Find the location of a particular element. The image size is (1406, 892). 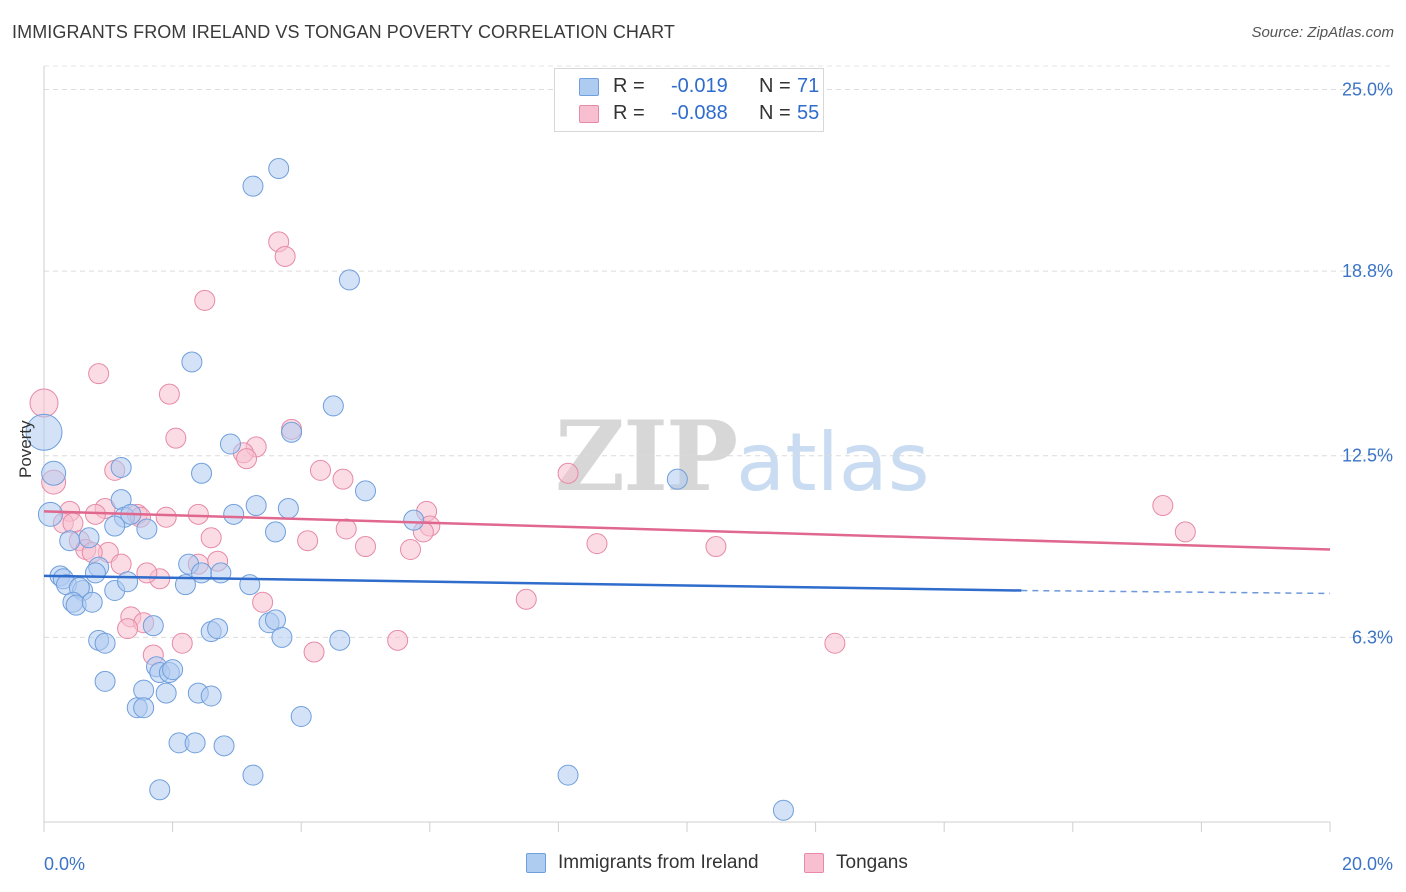

y-tick-label: 6.3% is located at coordinates (1372, 637).